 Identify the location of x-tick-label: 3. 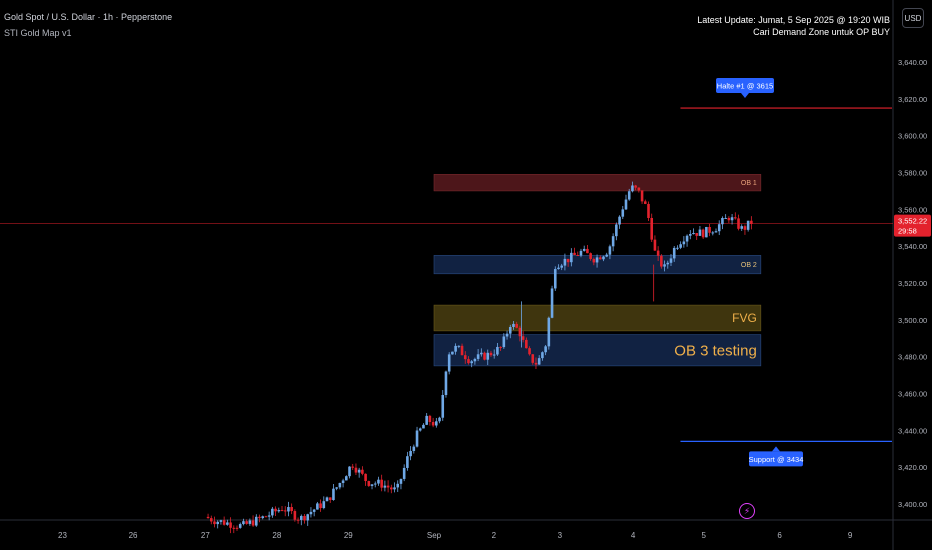
(560, 535).